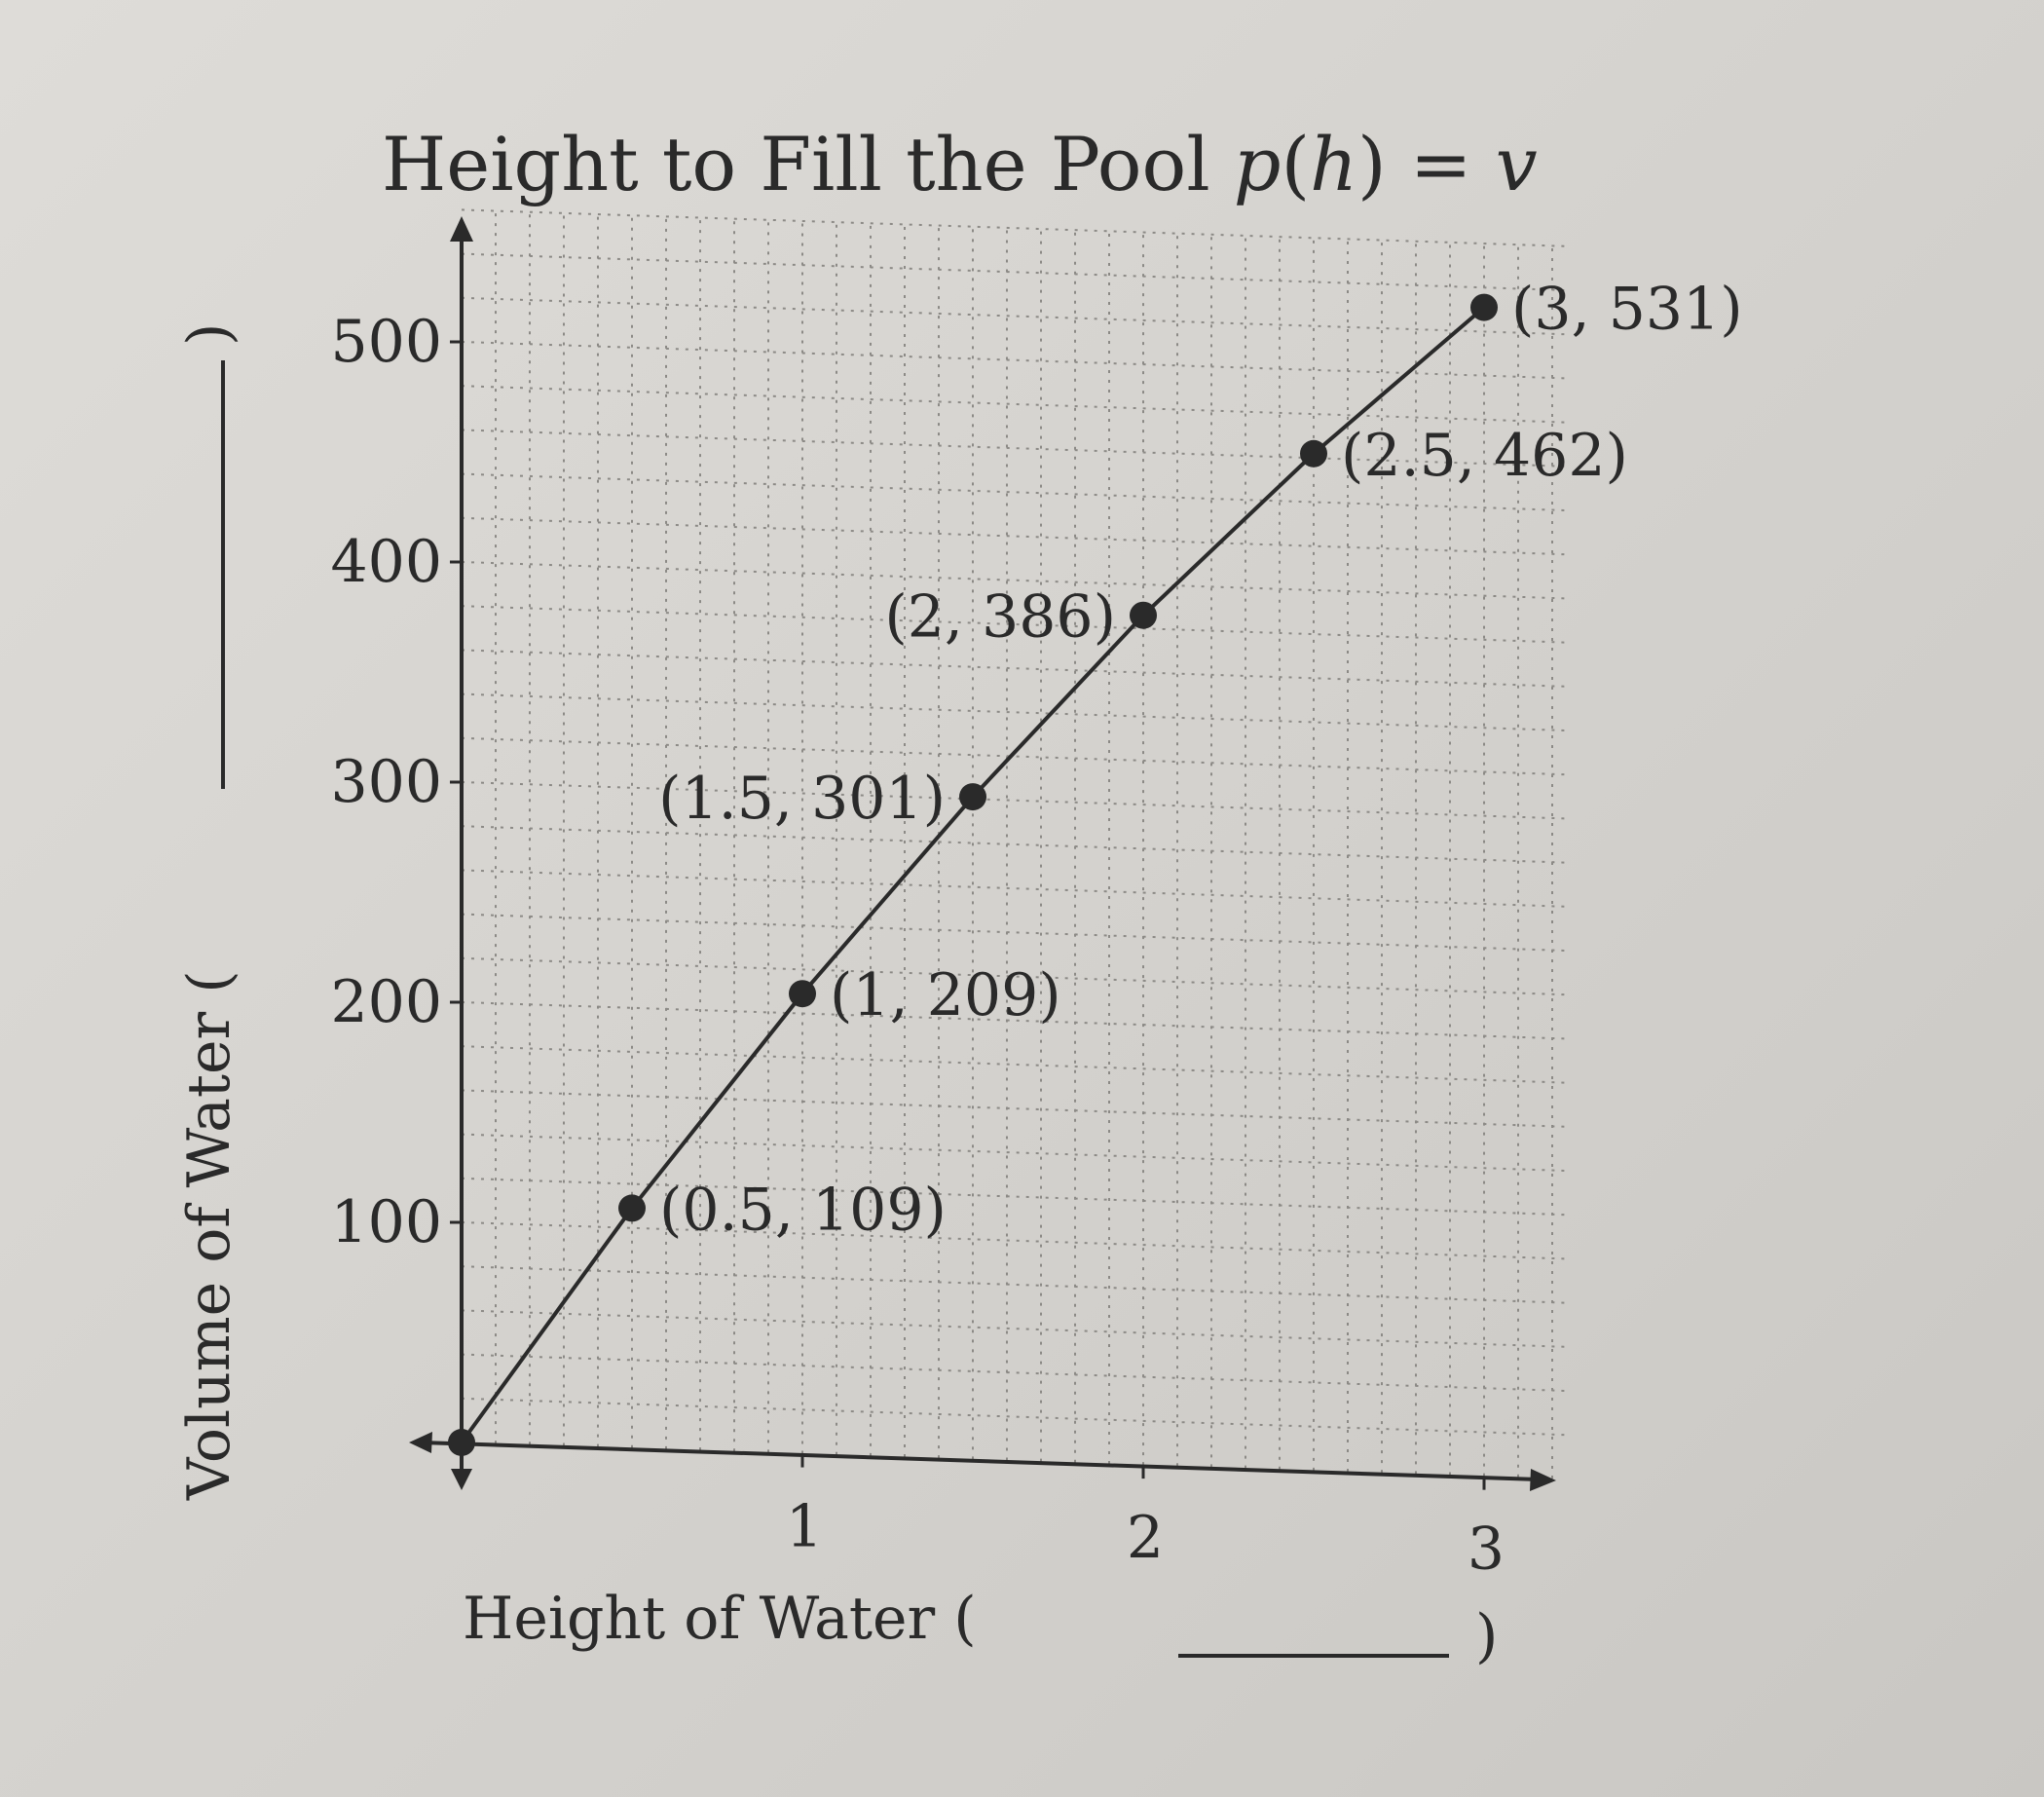 This screenshot has width=2044, height=1797. Describe the element at coordinates (1145, 1538) in the screenshot. I see `x-tick-label: 2` at that location.